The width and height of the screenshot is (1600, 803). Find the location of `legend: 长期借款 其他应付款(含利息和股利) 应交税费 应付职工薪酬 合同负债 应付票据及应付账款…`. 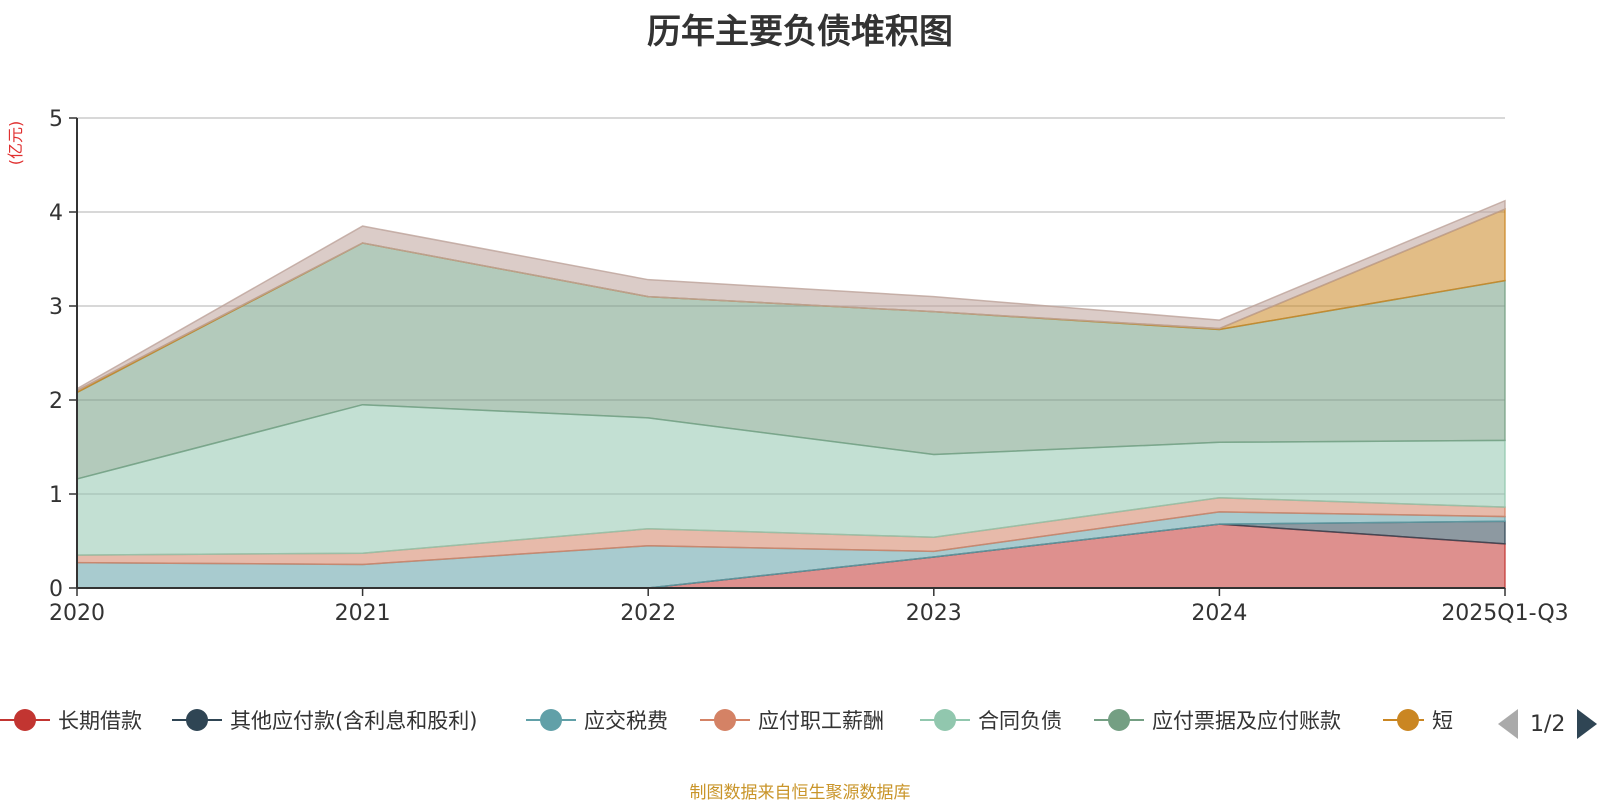

legend: 长期借款 其他应付款(含利息和股利) 应交税费 应付职工薪酬 合同负债 应付票据及应付账款… is located at coordinates (800, 720).